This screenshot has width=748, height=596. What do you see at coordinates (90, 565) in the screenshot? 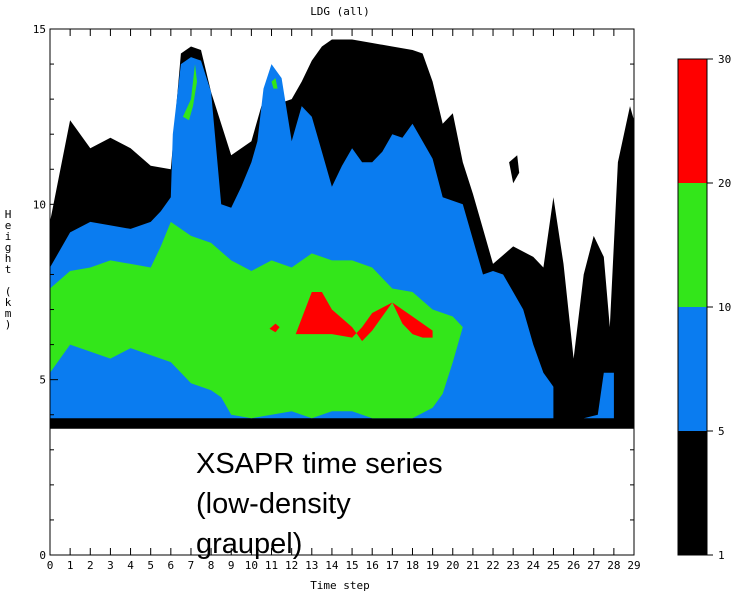
I see `x-tick-label: 2` at bounding box center [90, 565].